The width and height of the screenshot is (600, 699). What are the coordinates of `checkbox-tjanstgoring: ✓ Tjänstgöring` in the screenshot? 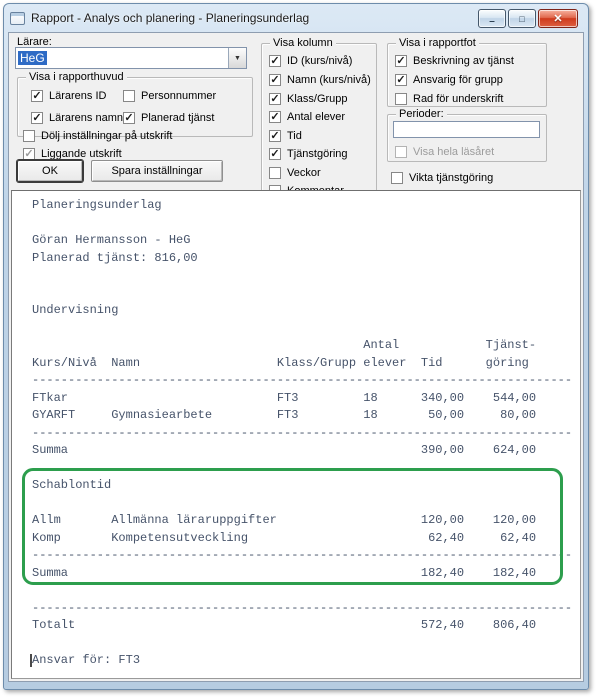 It's located at (308, 154).